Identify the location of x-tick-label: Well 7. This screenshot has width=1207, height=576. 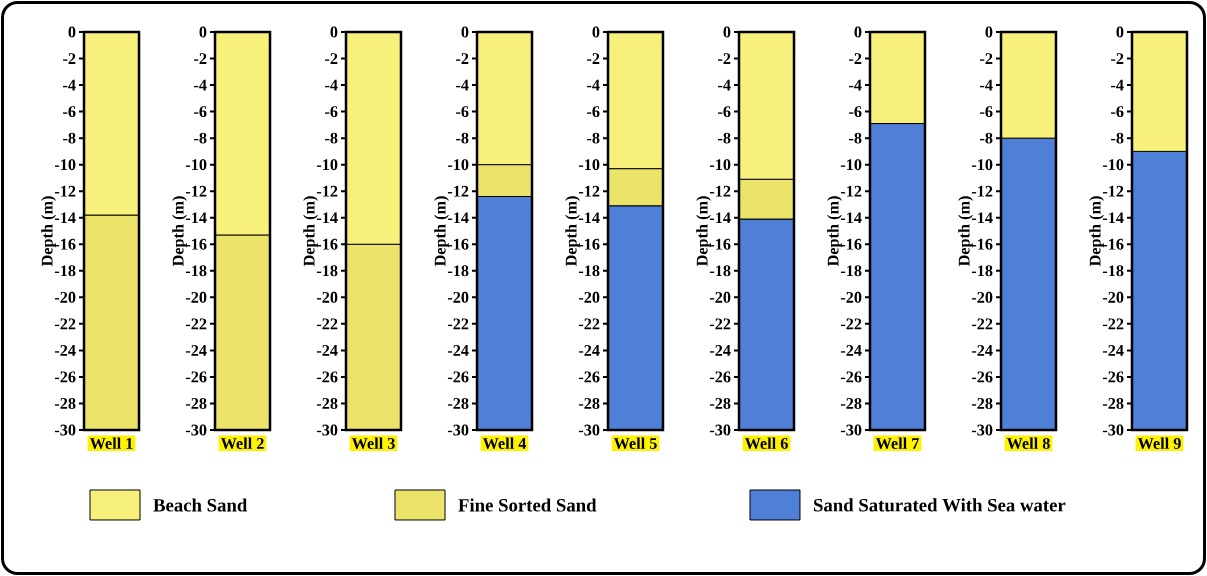
(897, 443).